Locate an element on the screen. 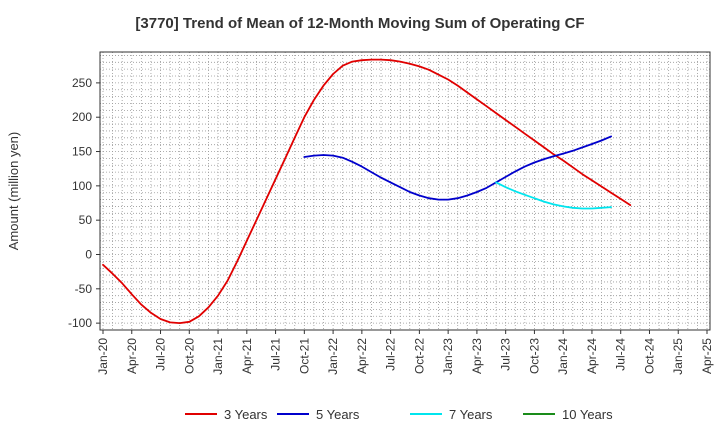  series-line-7-years is located at coordinates (553, 195).